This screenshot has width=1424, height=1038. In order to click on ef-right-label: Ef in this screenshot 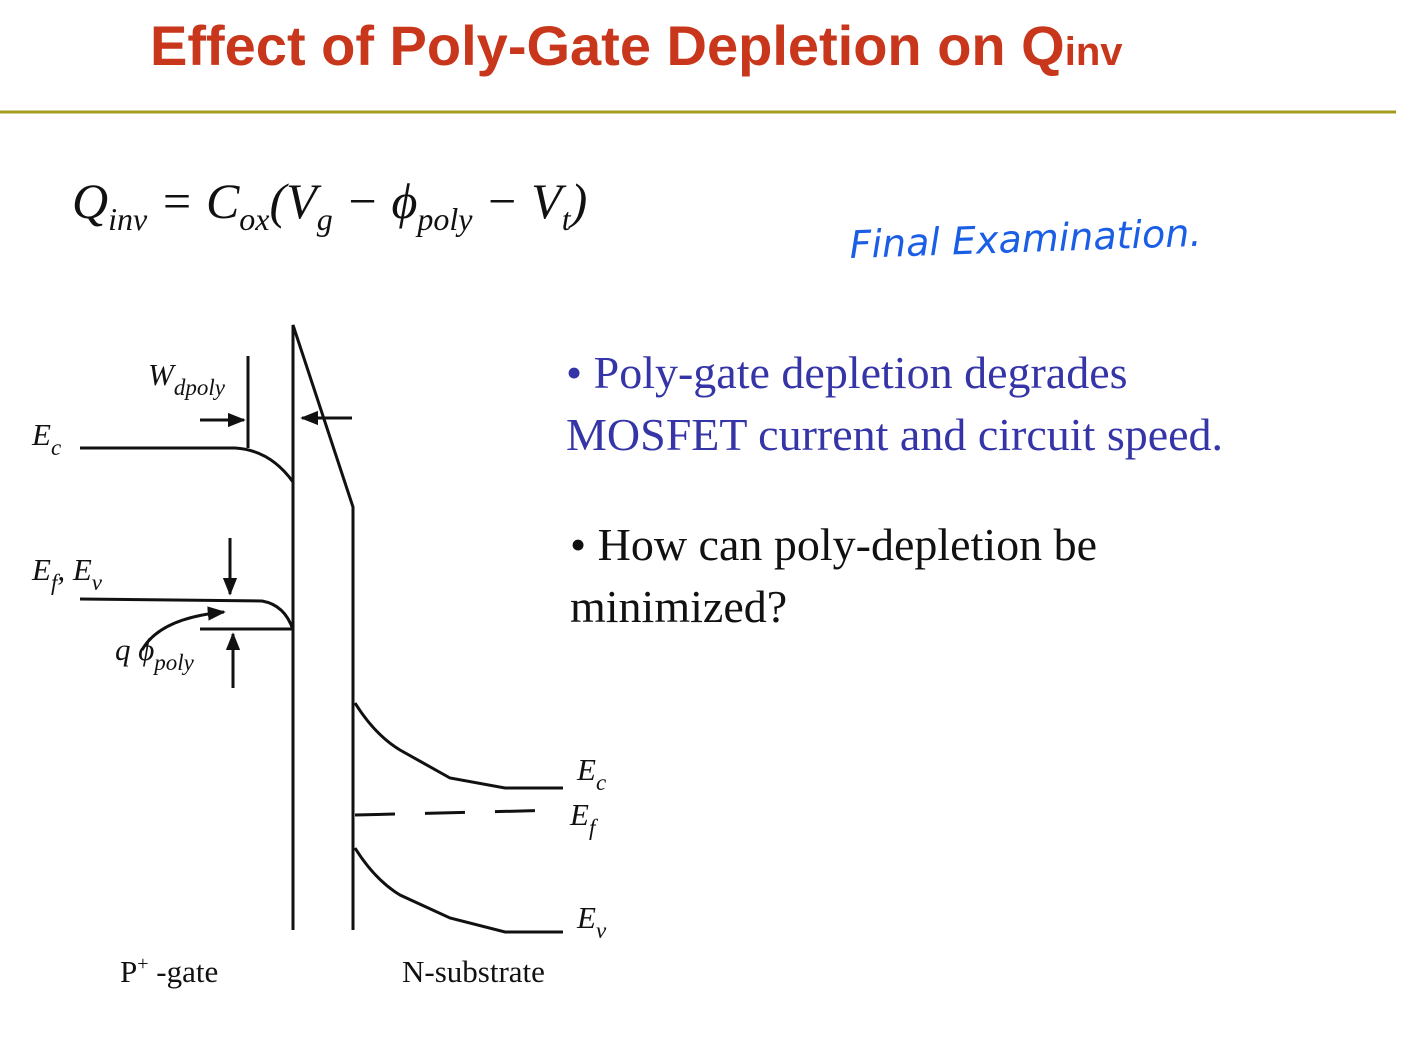, I will do `click(584, 818)`.